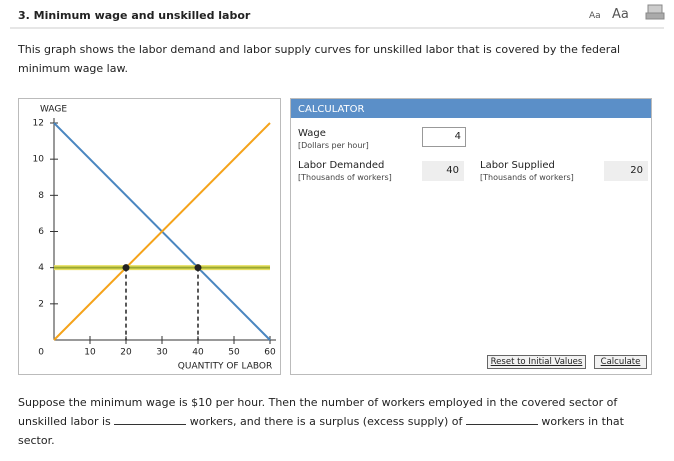 The image size is (674, 461). Describe the element at coordinates (444, 137) in the screenshot. I see `wage-input: 4` at that location.